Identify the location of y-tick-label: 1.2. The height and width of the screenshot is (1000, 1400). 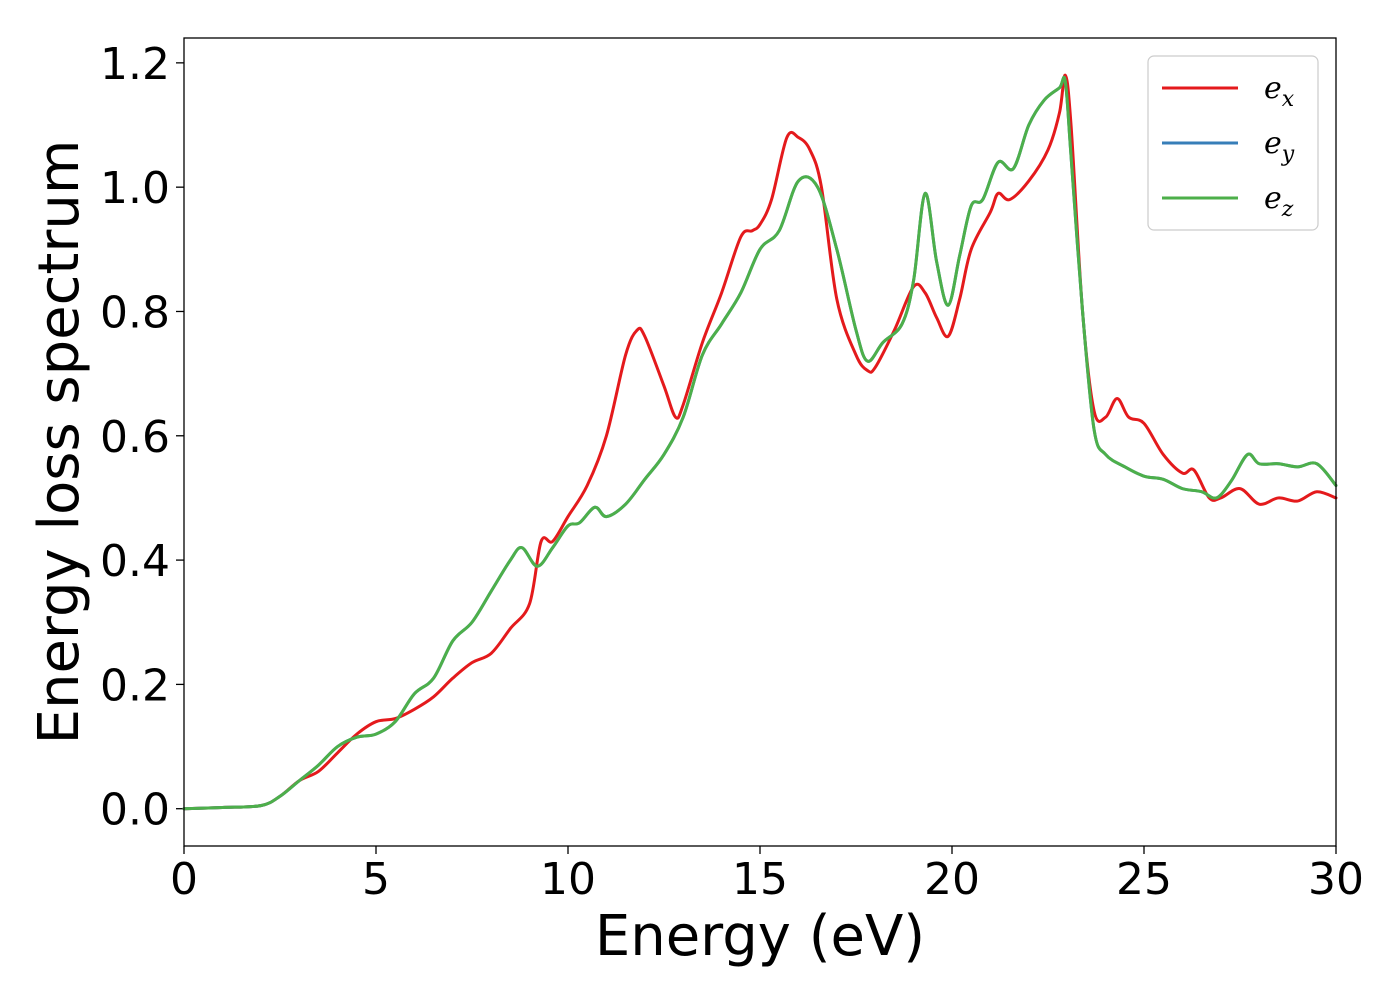
(135, 64).